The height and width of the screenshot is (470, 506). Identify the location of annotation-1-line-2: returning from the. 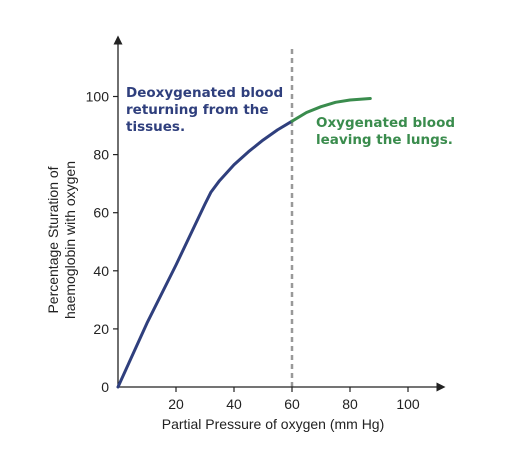
(197, 110).